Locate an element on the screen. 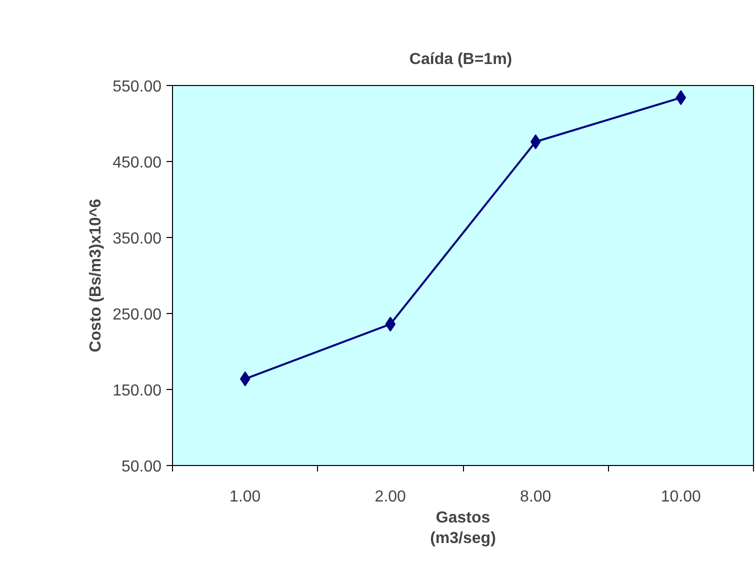  y-tick-label: 150.00 is located at coordinates (137, 391).